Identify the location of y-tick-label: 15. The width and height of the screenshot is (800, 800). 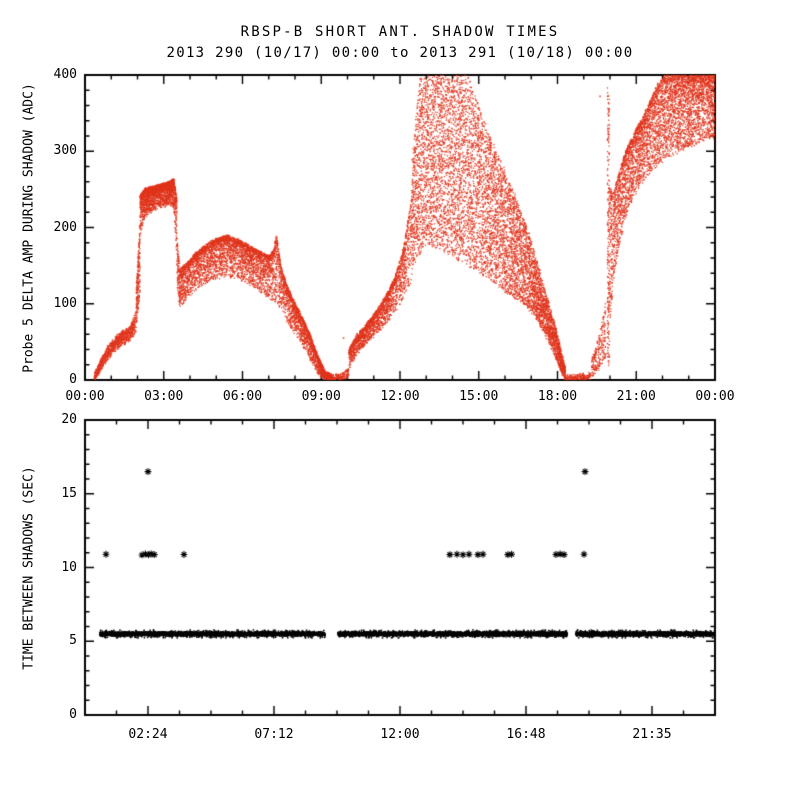
(69, 493).